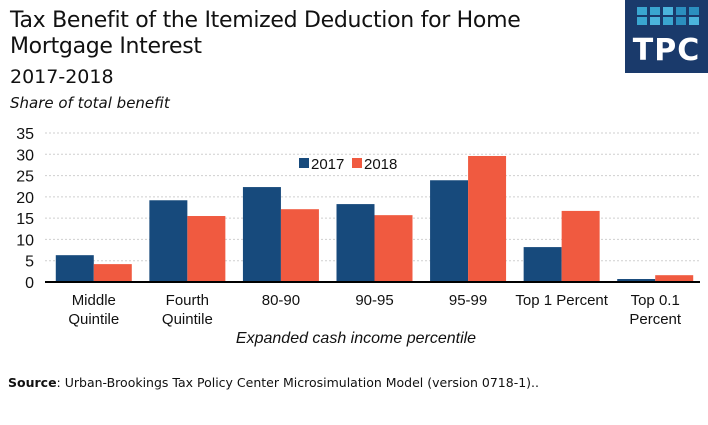 Image resolution: width=708 pixels, height=425 pixels. Describe the element at coordinates (32, 382) in the screenshot. I see `source-label: Source` at that location.